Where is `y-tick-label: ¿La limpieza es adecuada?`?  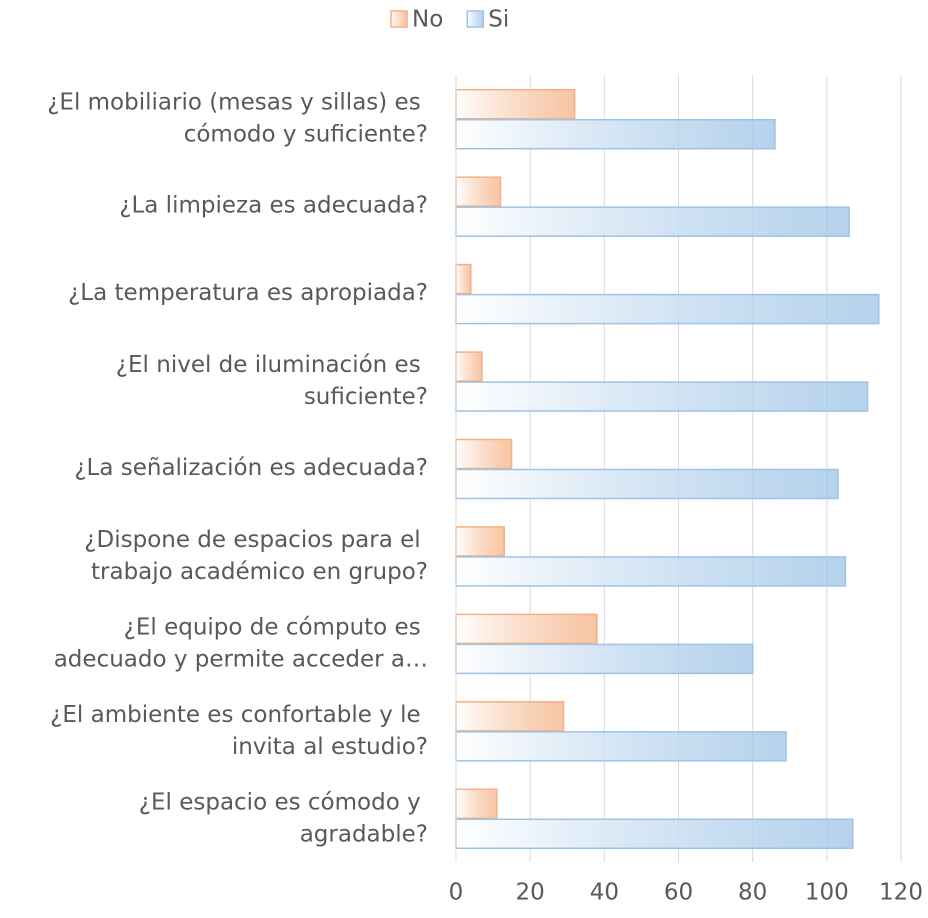 y-tick-label: ¿La limpieza es adecuada? is located at coordinates (273, 206).